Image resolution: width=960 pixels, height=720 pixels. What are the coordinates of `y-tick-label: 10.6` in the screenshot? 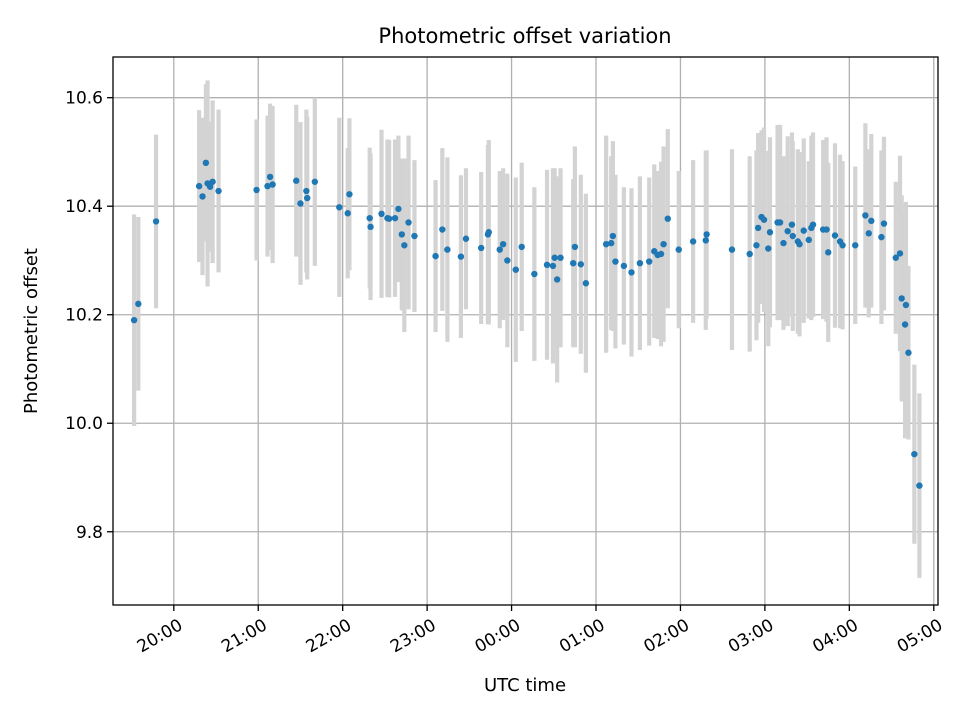 It's located at (84, 99).